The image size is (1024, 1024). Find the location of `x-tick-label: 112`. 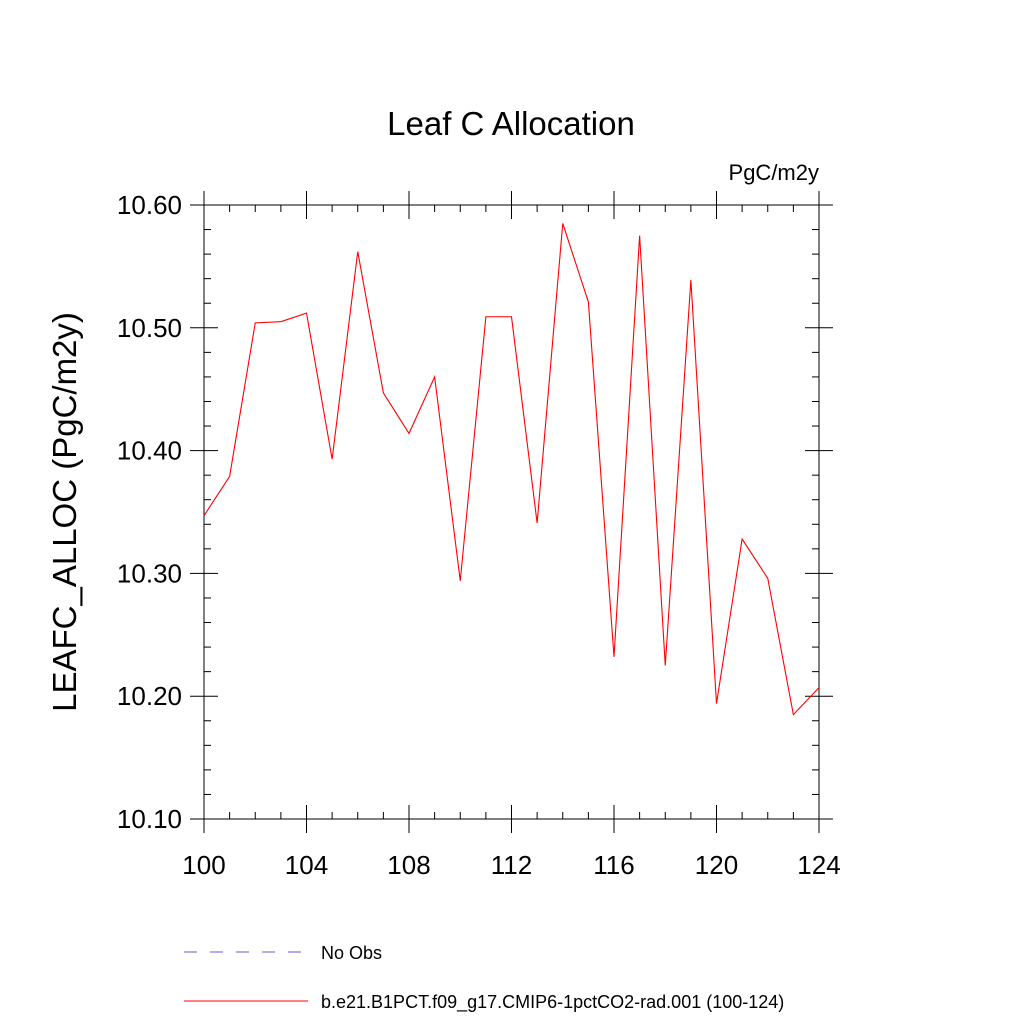

x-tick-label: 112 is located at coordinates (511, 865).